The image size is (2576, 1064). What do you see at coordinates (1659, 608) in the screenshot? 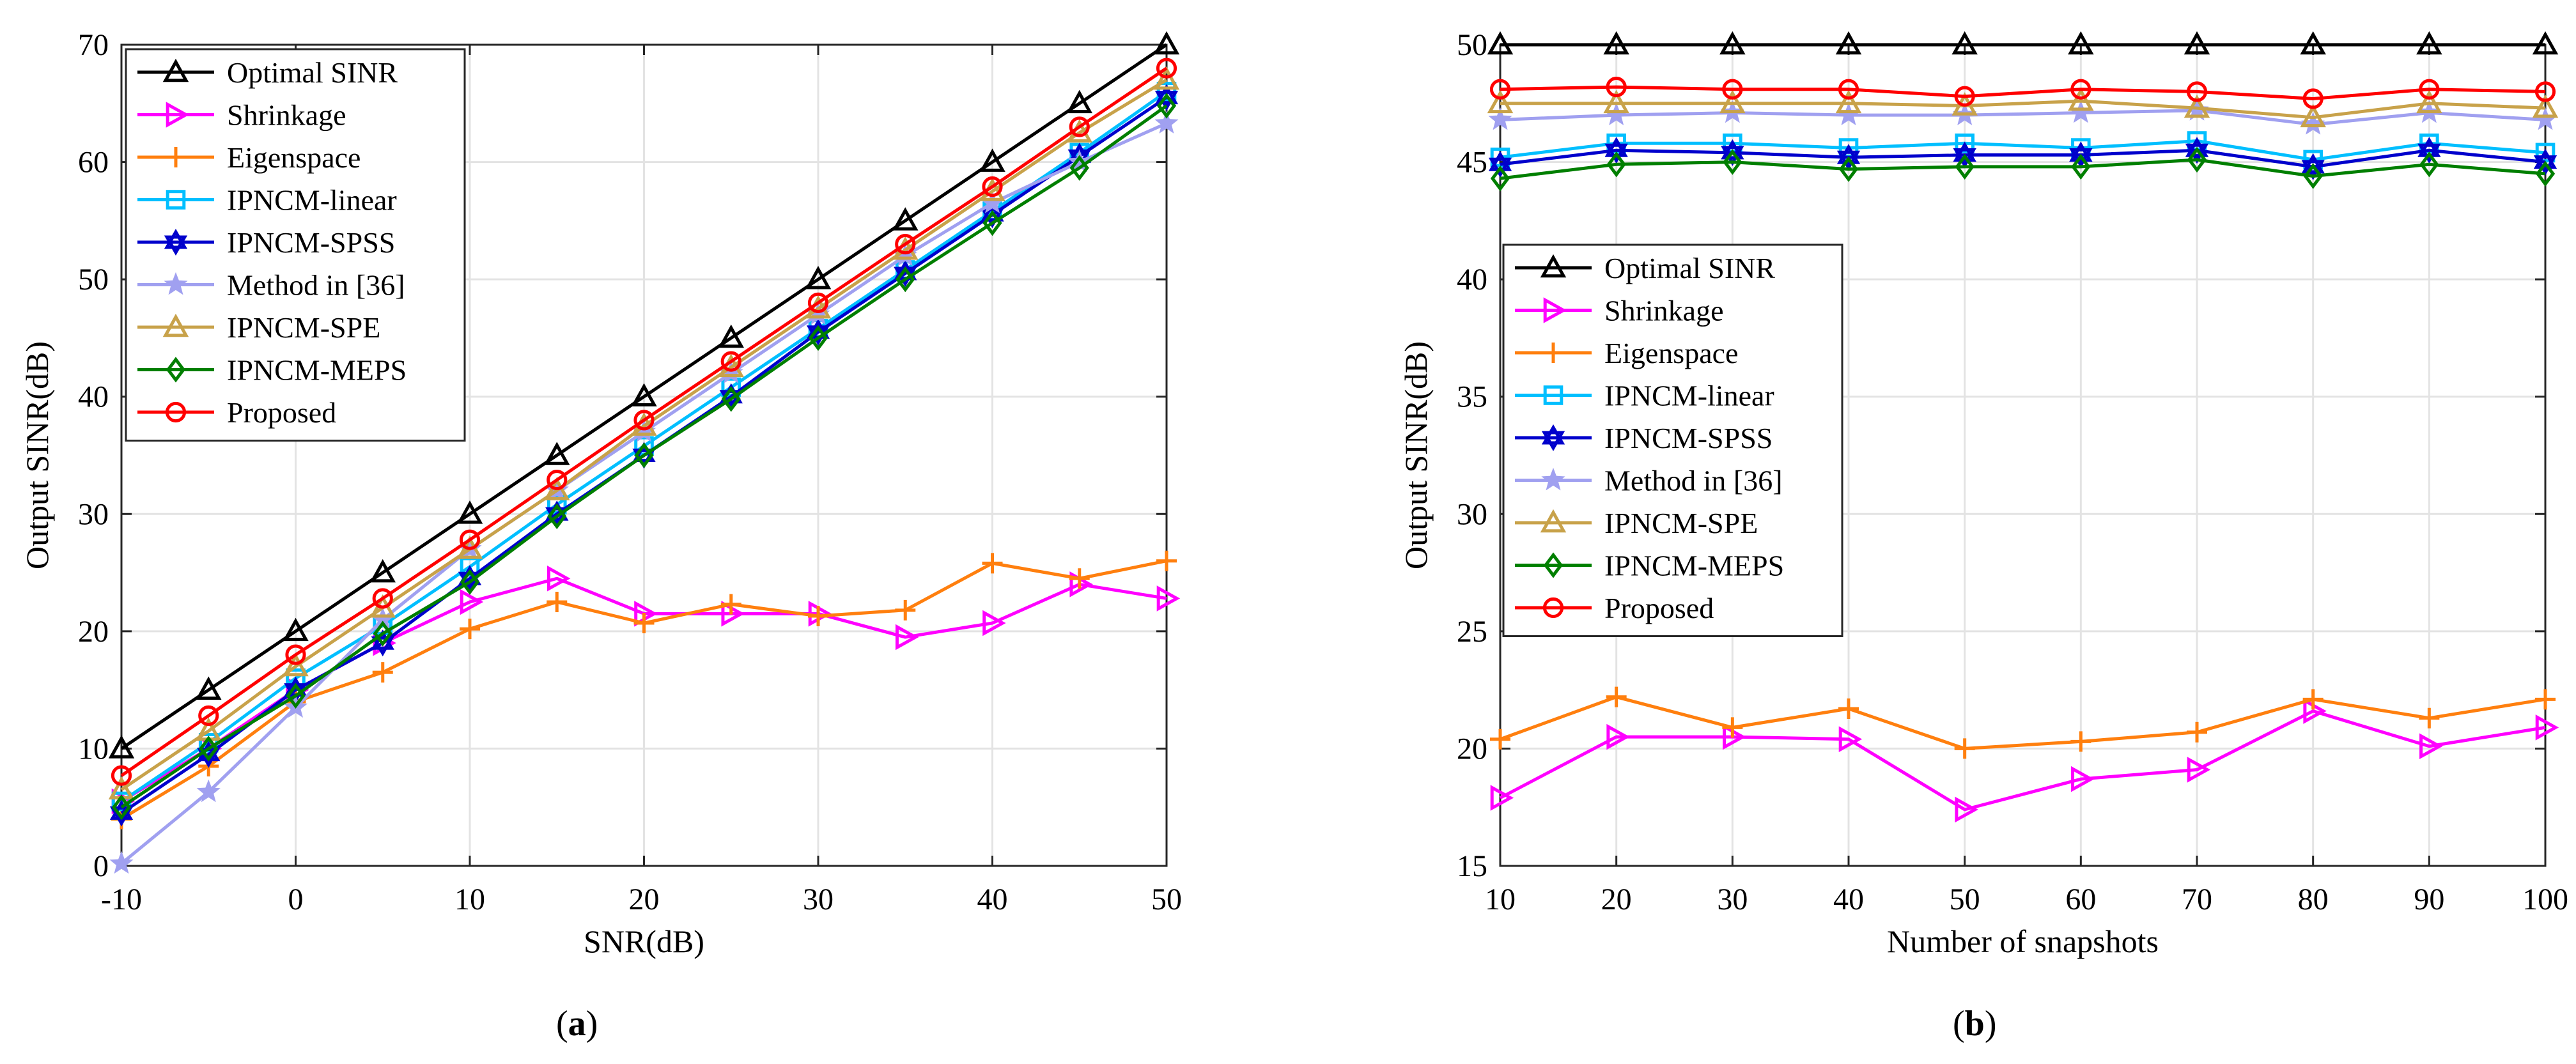
I see `panel-b-legend-label: Proposed` at bounding box center [1659, 608].